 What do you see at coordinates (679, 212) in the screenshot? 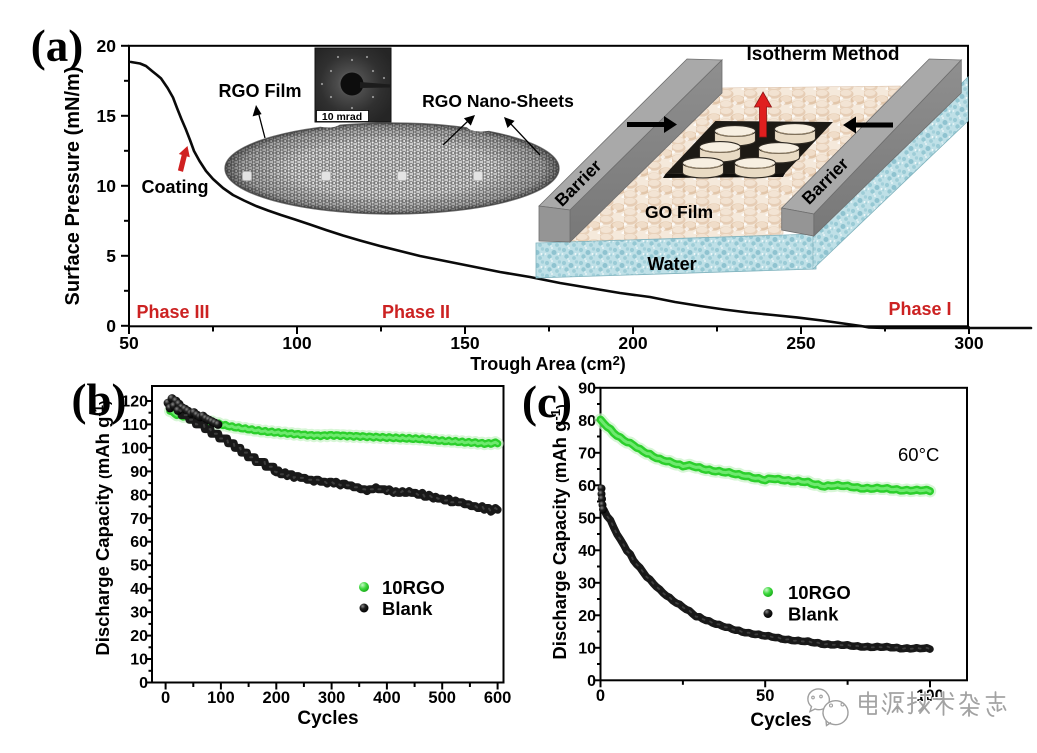
I see `svg-text: GO Film` at bounding box center [679, 212].